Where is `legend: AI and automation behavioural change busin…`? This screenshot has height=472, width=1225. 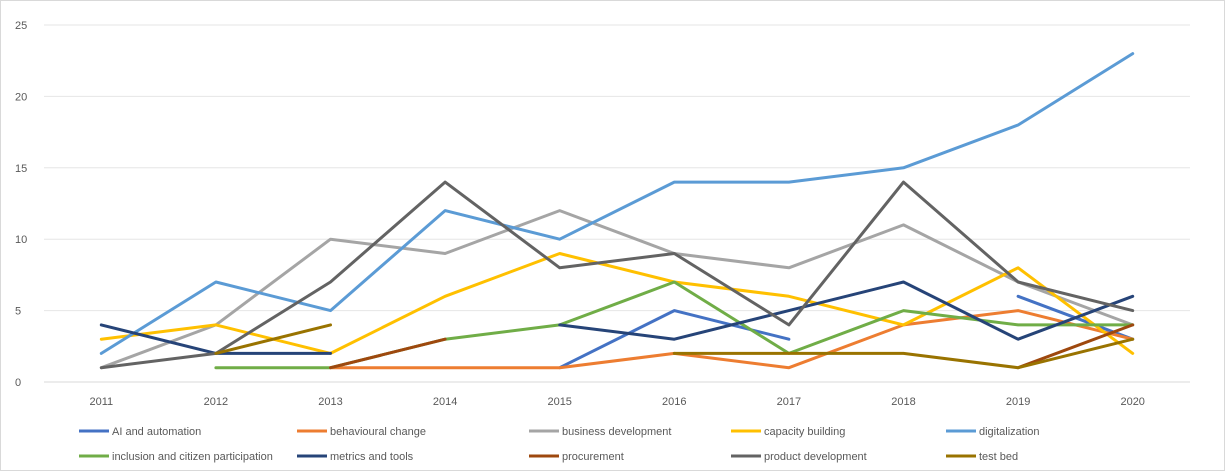
legend: AI and automation behavioural change busin… is located at coordinates (559, 444).